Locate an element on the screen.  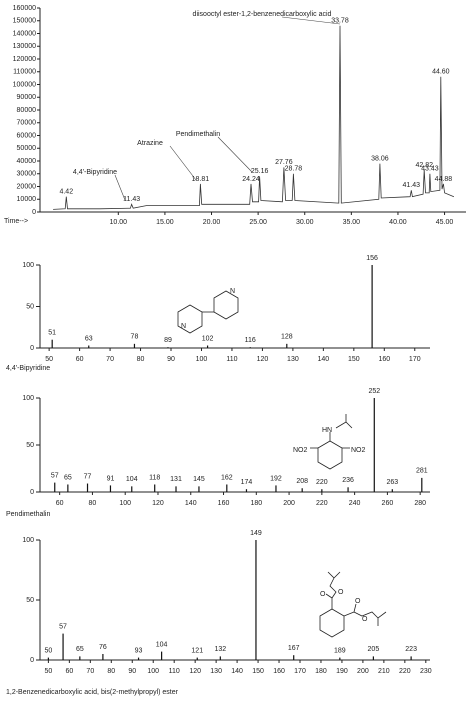
x-tick-label: 130 is located at coordinates (216, 671).